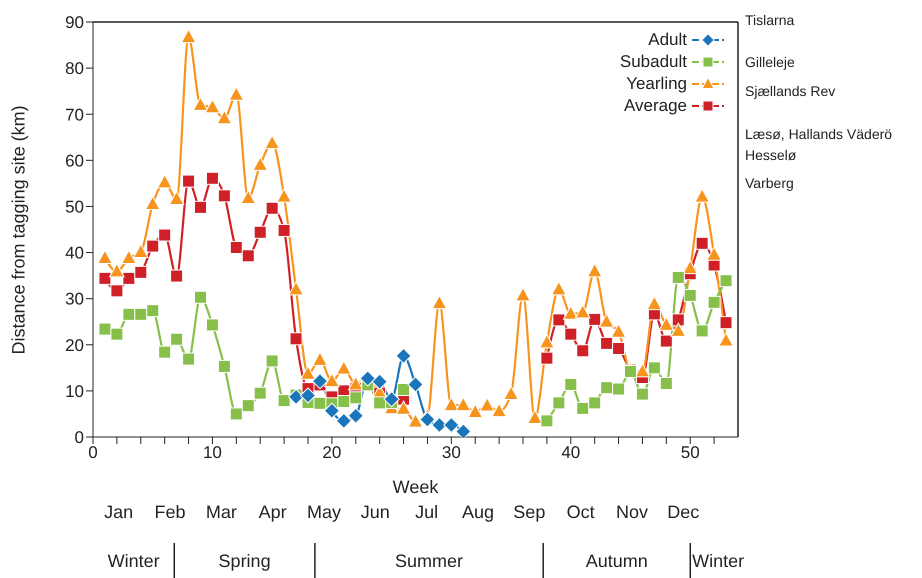  I want to click on y-tick-label: 50, so click(74, 206).